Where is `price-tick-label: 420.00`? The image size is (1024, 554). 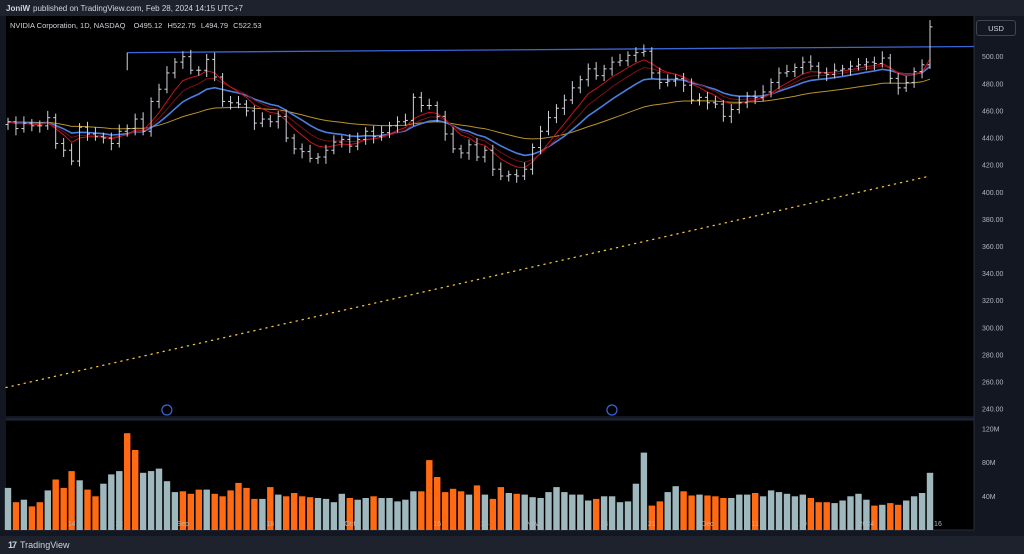 price-tick-label: 420.00 is located at coordinates (993, 166).